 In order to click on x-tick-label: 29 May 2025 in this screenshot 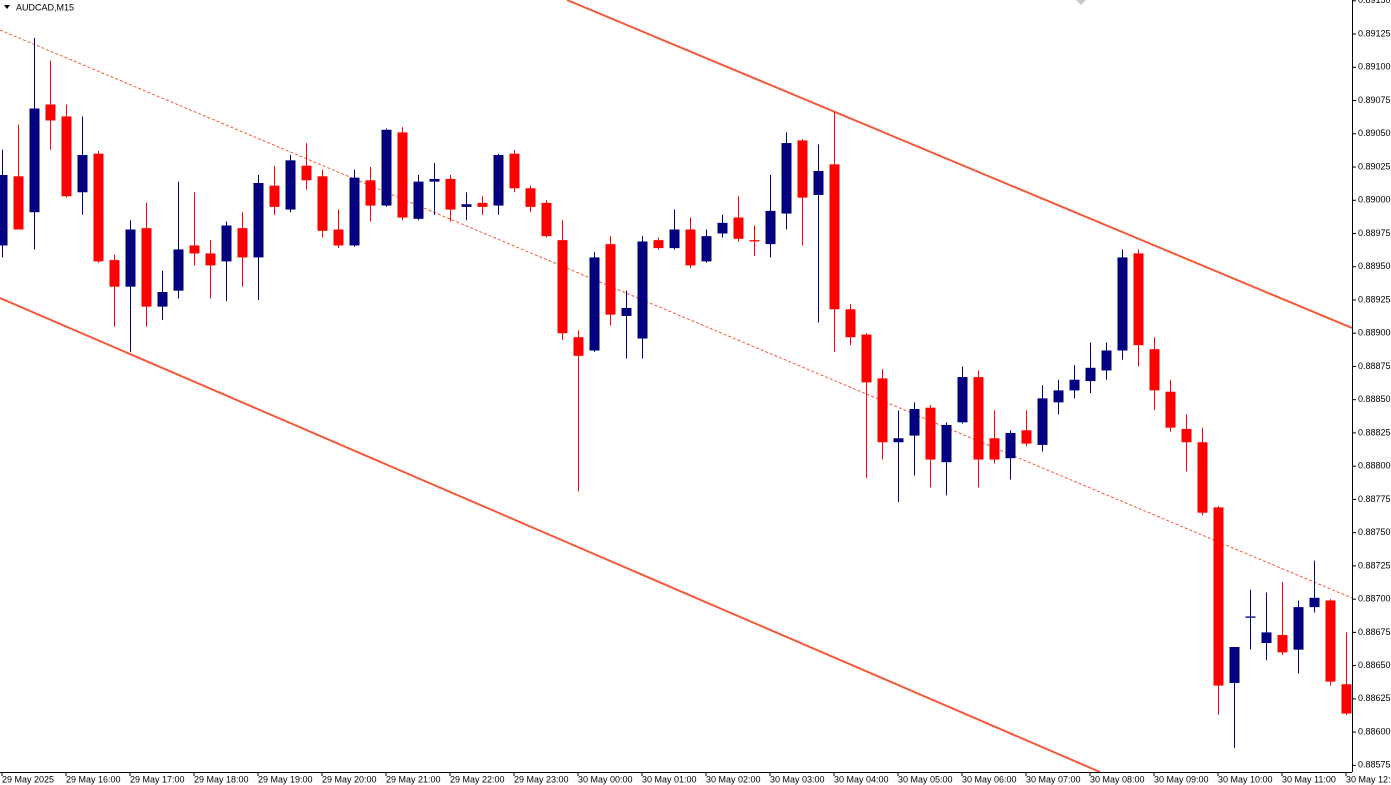, I will do `click(28, 779)`.